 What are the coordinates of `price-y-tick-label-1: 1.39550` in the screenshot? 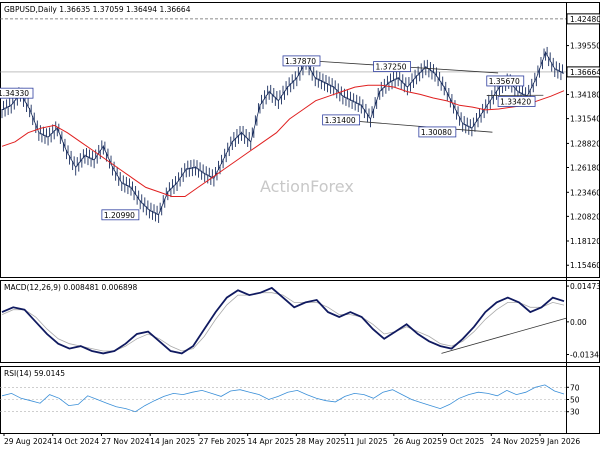 It's located at (585, 46).